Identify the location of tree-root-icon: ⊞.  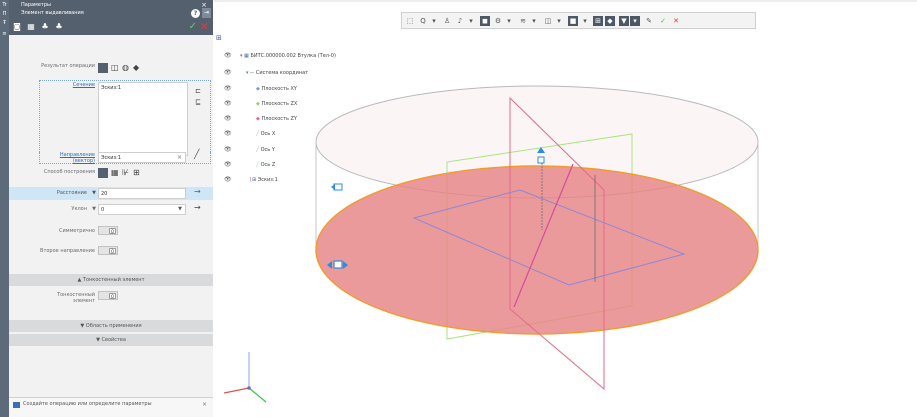
(219, 38).